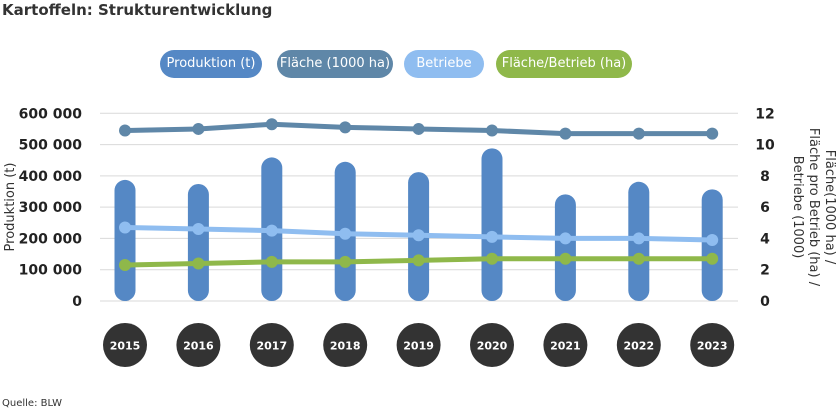  I want to click on y-right-tick-label: 4, so click(765, 239).